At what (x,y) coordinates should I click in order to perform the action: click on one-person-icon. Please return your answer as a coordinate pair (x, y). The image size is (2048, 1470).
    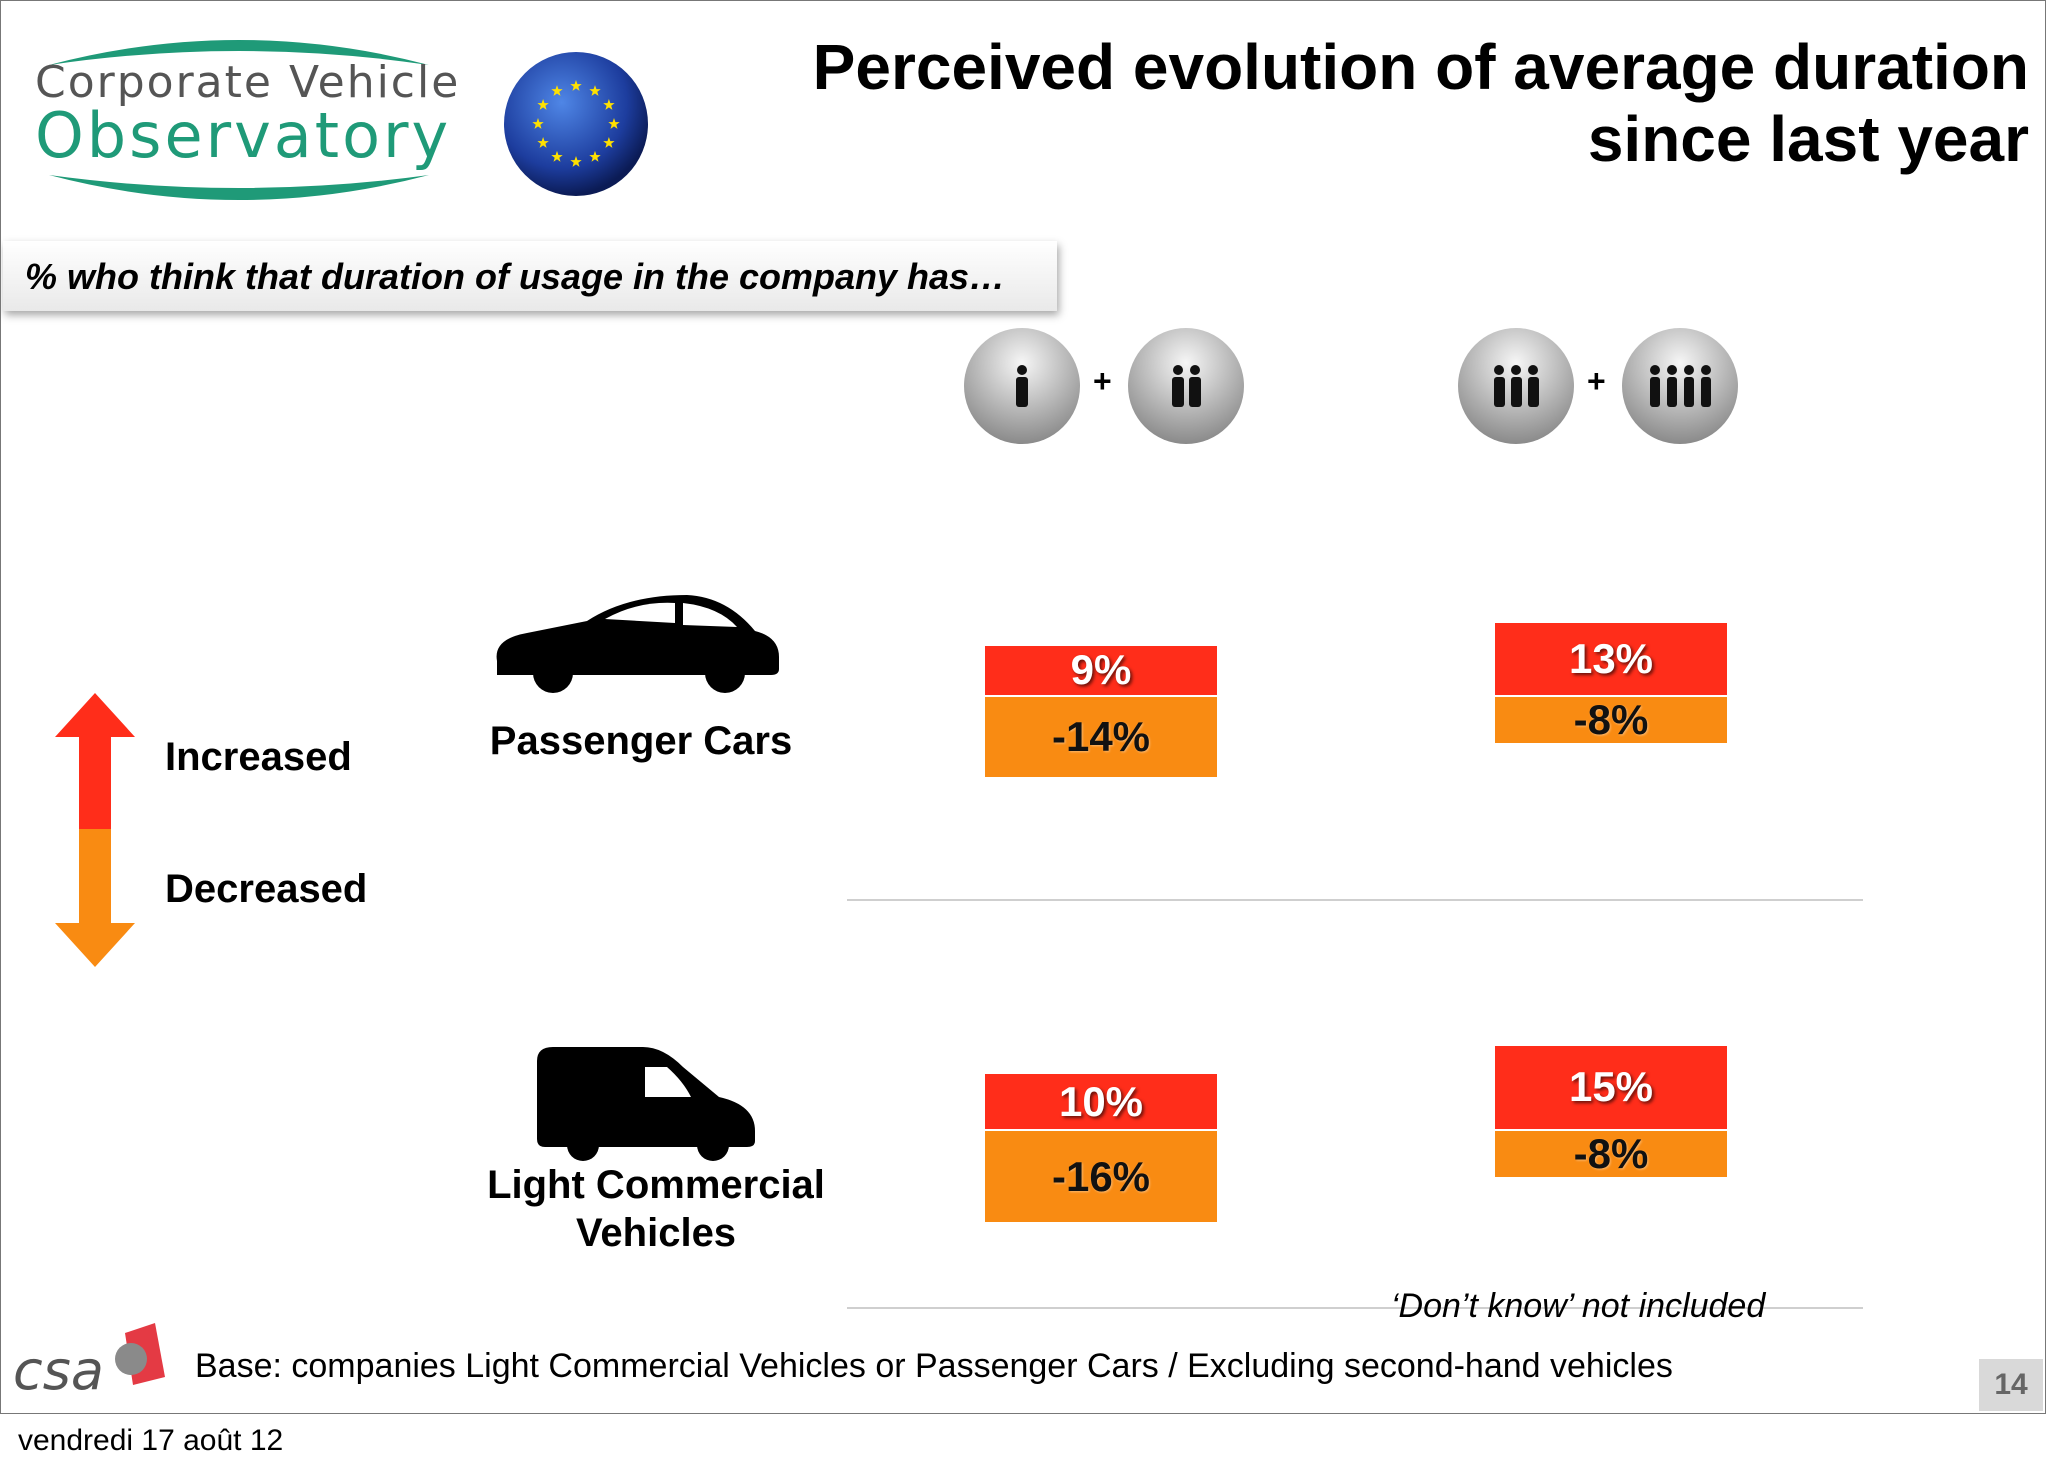
    Looking at the image, I should click on (1022, 388).